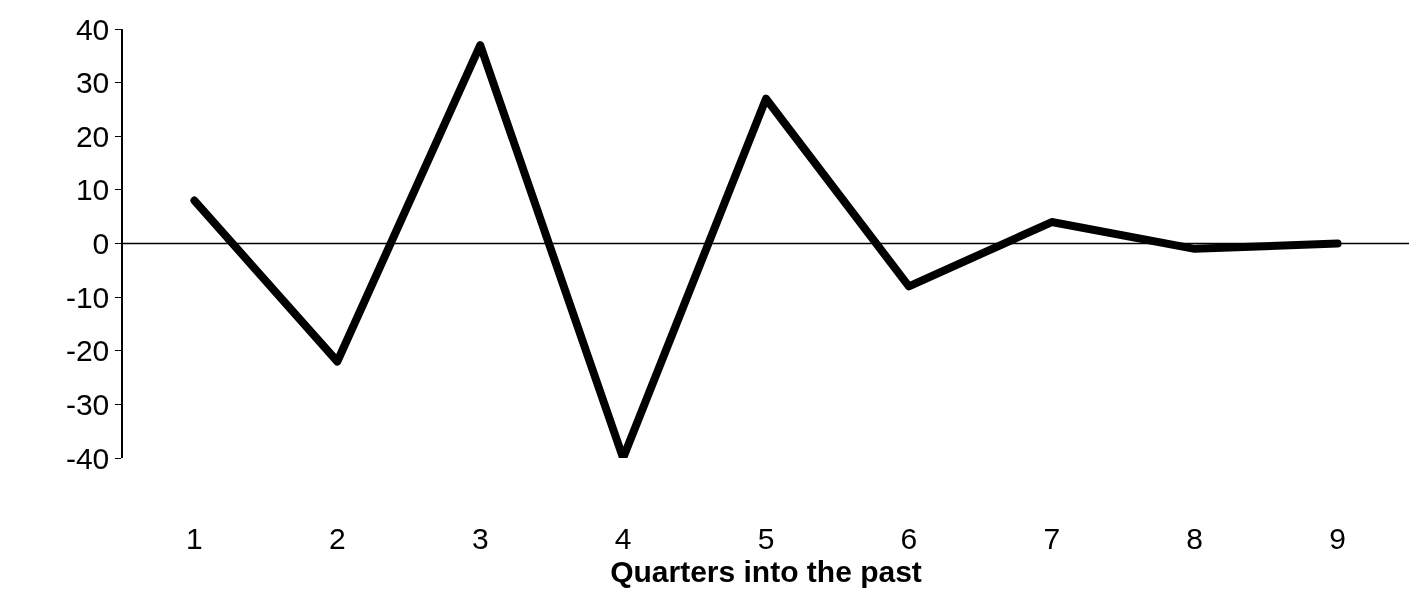 The height and width of the screenshot is (592, 1409). Describe the element at coordinates (766, 571) in the screenshot. I see `x-axis-title: Quarters into the past` at that location.